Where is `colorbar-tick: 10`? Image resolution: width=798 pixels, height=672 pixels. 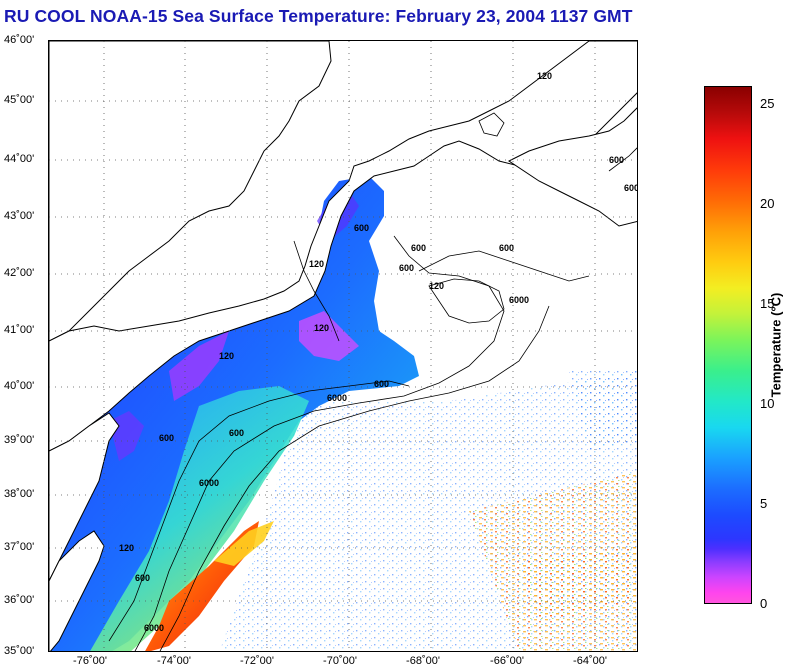 colorbar-tick: 10 is located at coordinates (767, 403).